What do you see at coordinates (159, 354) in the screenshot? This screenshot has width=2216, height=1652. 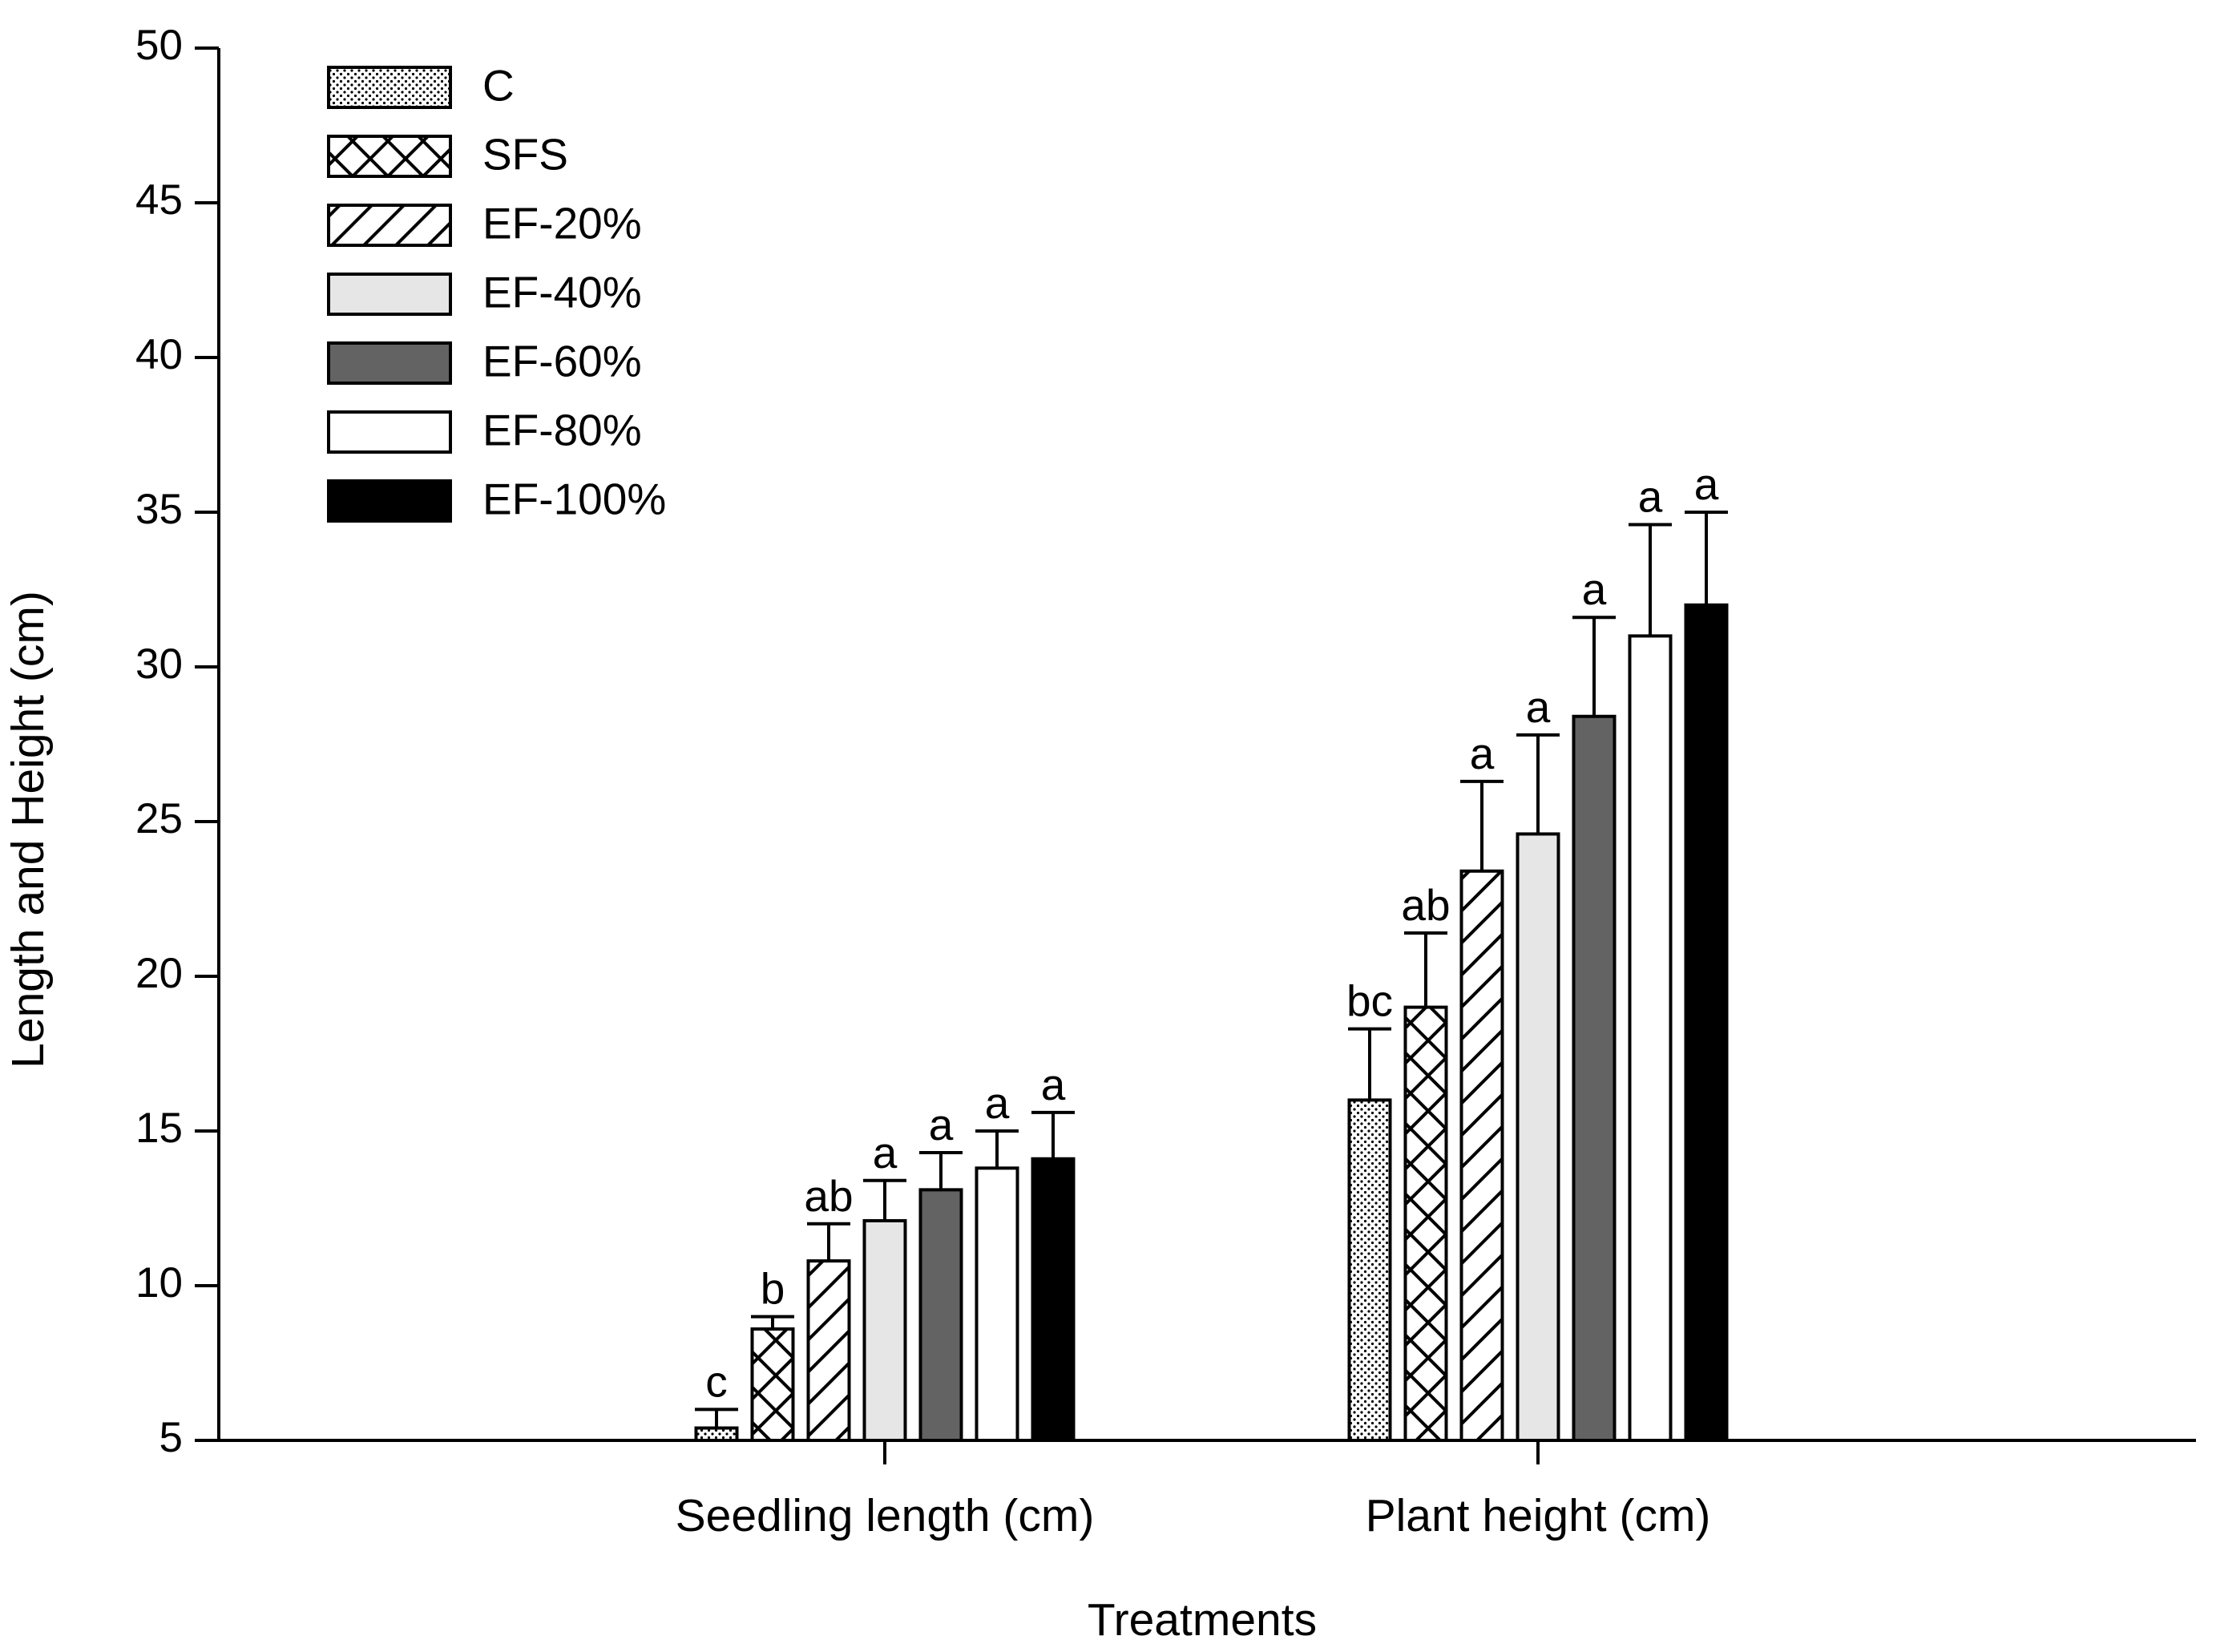 I see `y-tick-label: 40` at bounding box center [159, 354].